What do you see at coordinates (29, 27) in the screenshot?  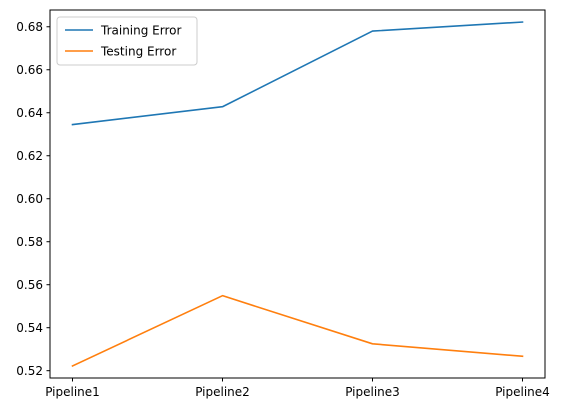 I see `y-tick-label: 0.68` at bounding box center [29, 27].